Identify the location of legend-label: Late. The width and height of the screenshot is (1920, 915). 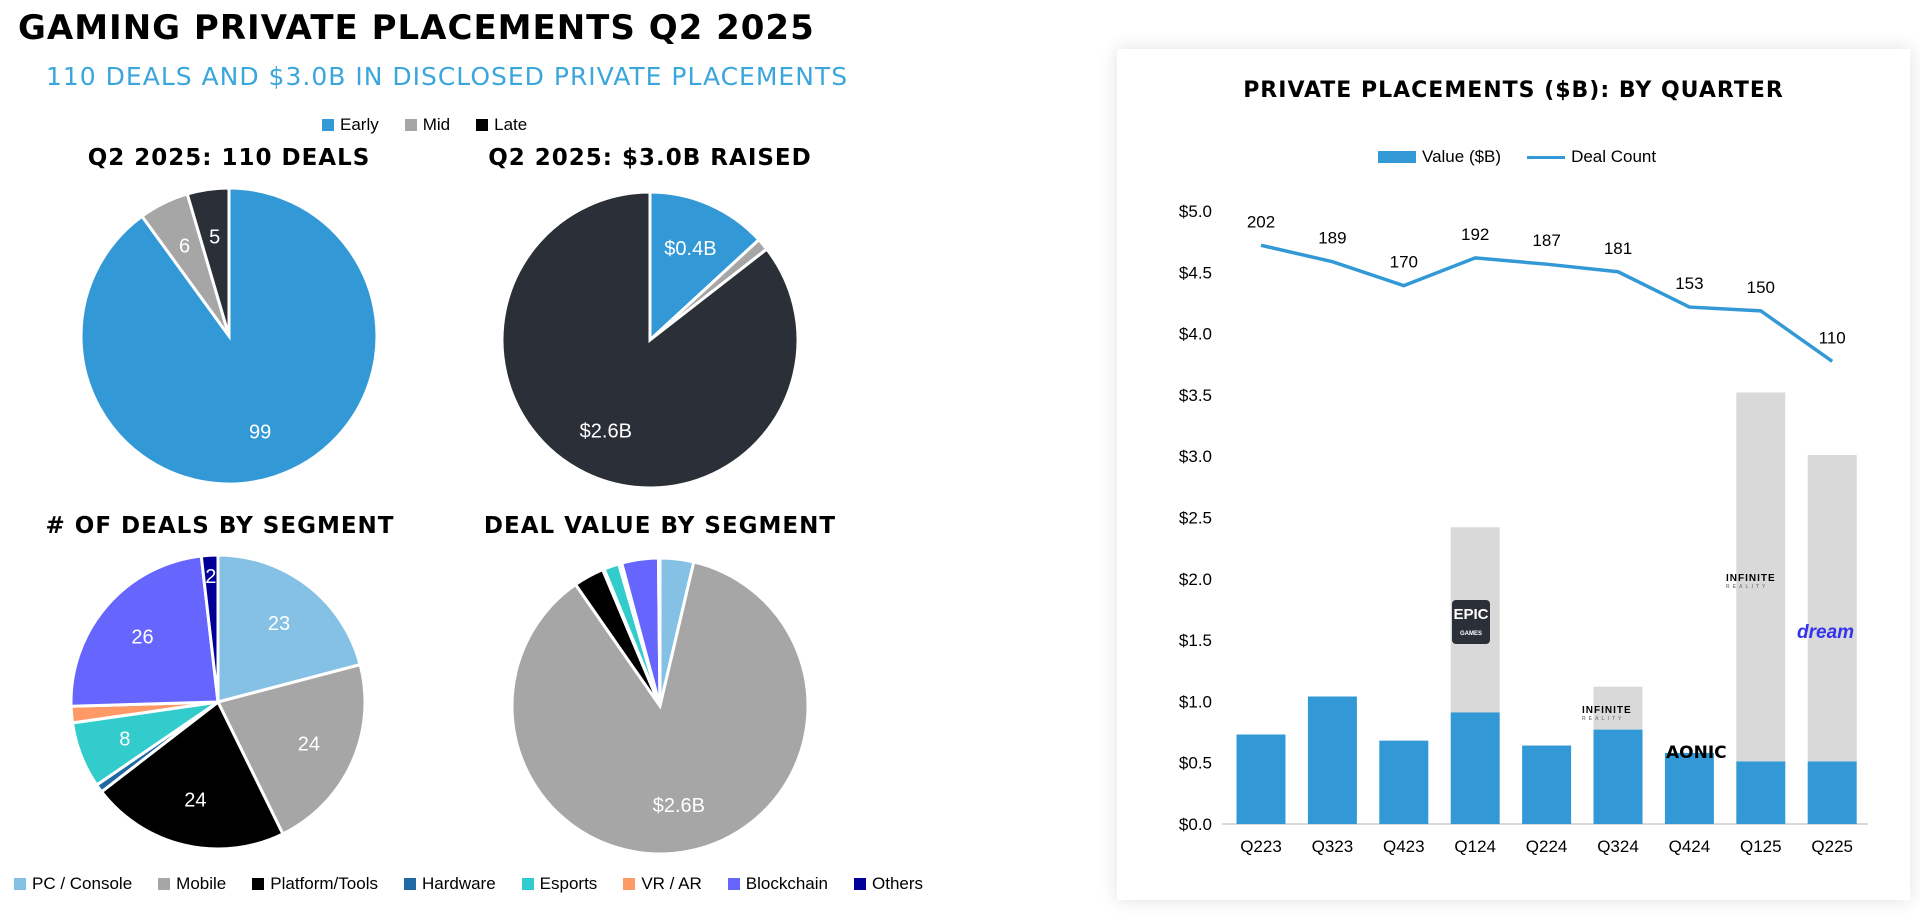
(511, 124).